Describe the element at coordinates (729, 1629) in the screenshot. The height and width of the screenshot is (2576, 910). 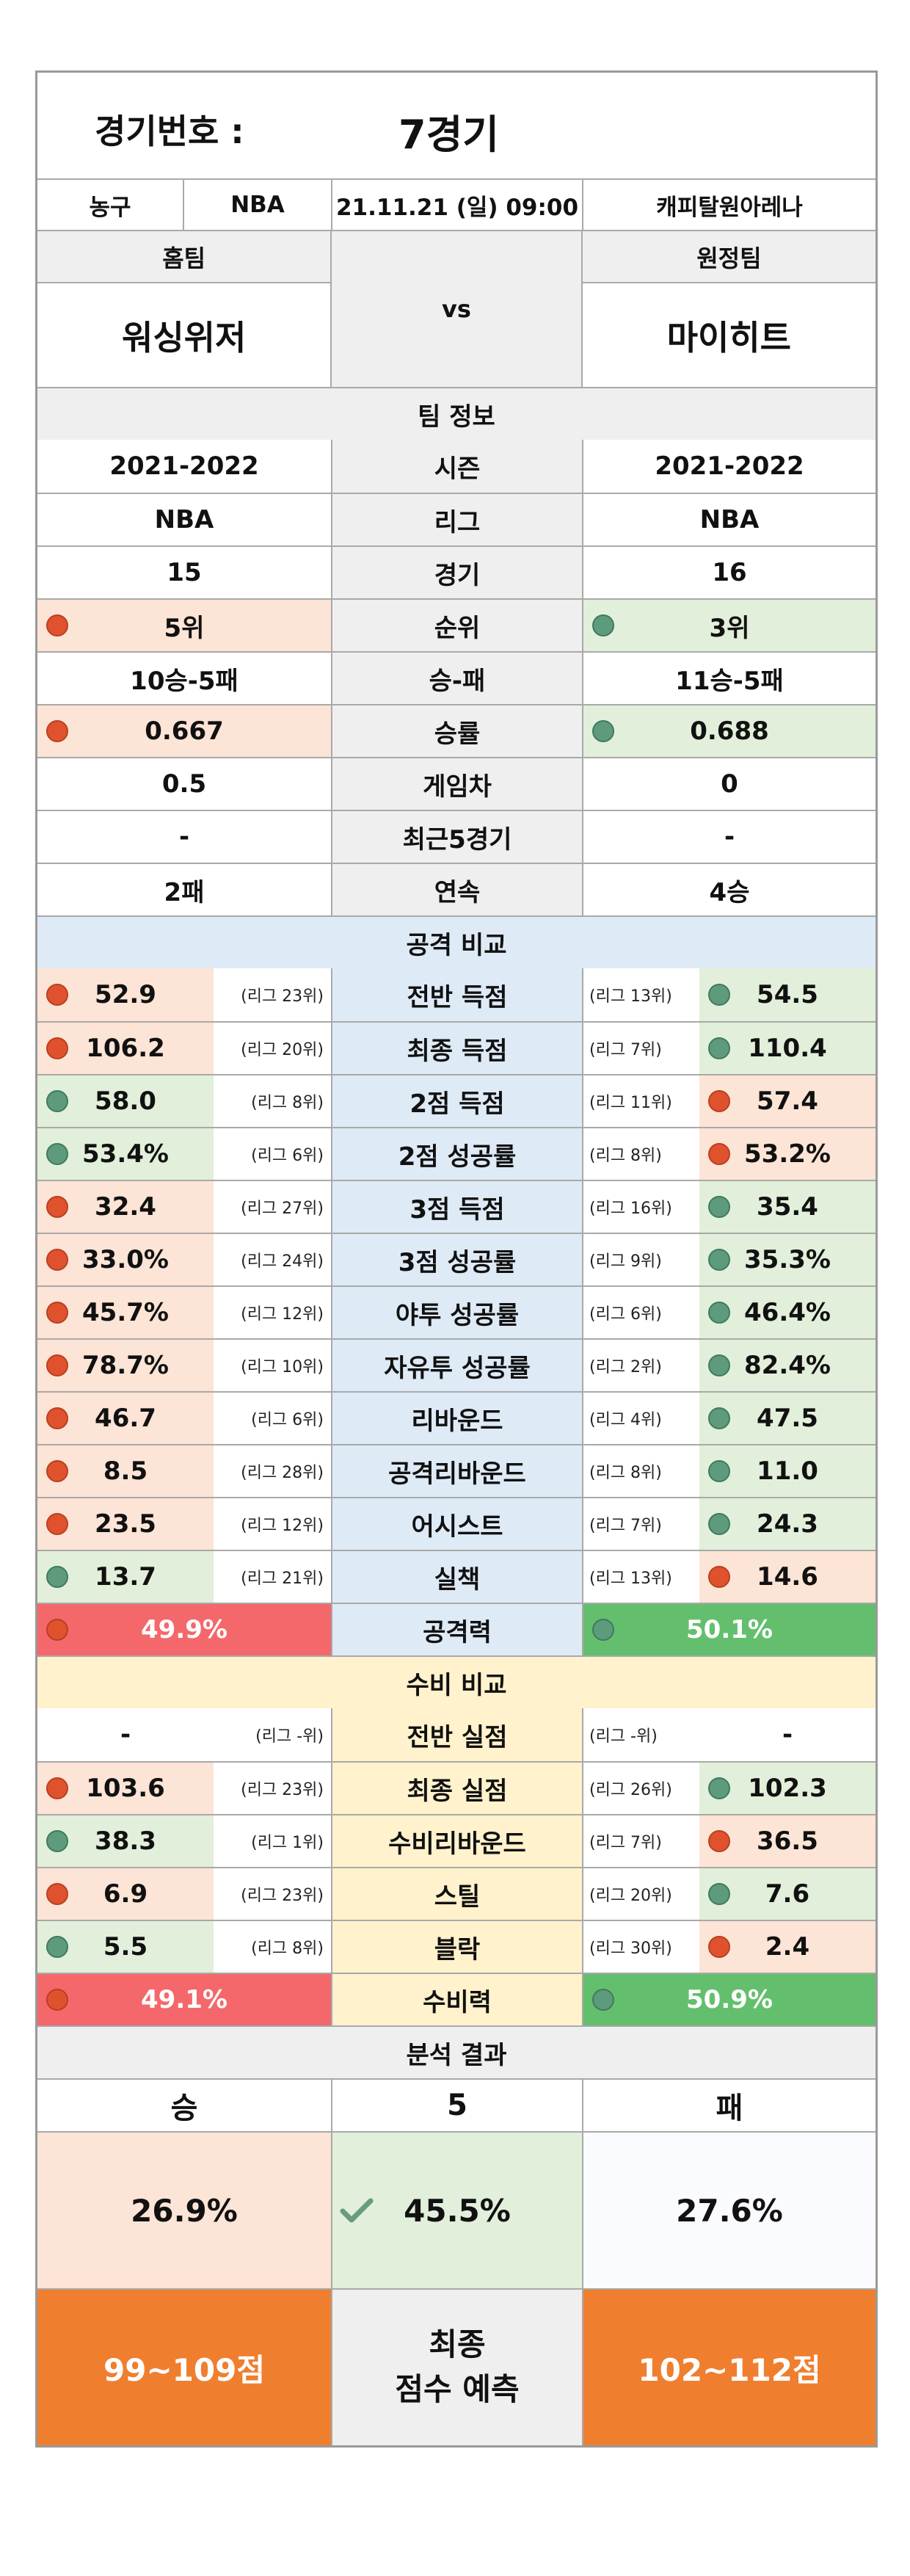
I see `away-offense-power-value: 50.1%` at that location.